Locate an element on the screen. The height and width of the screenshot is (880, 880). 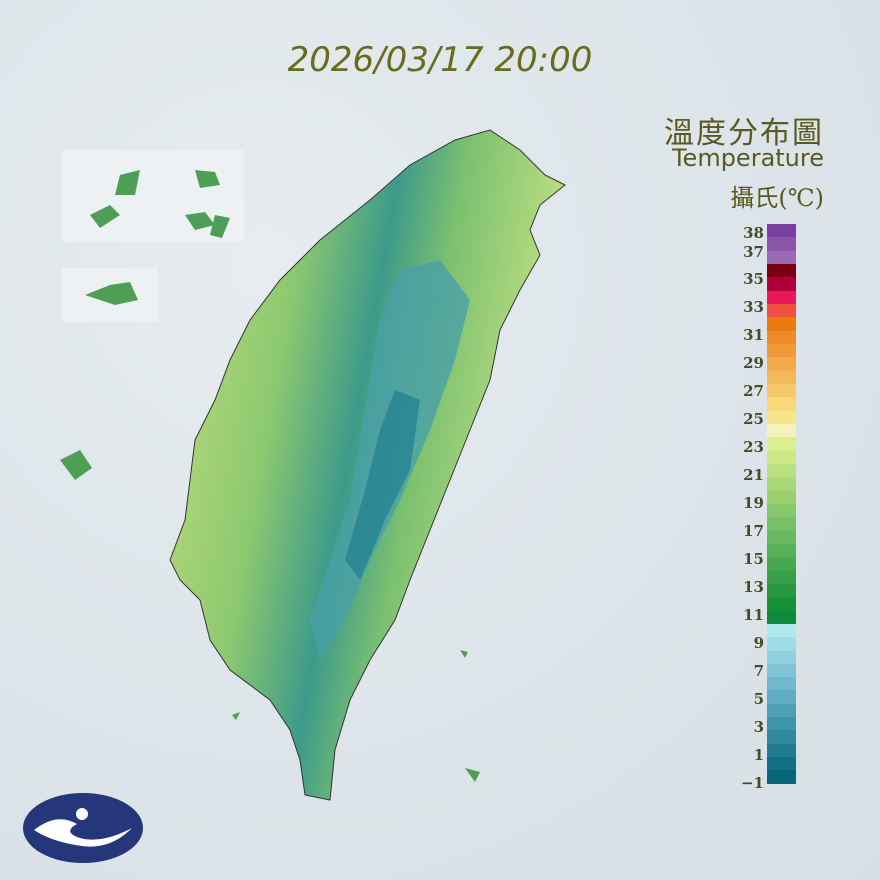
timestamp: 2026/03/17 20:00 is located at coordinates (440, 60).